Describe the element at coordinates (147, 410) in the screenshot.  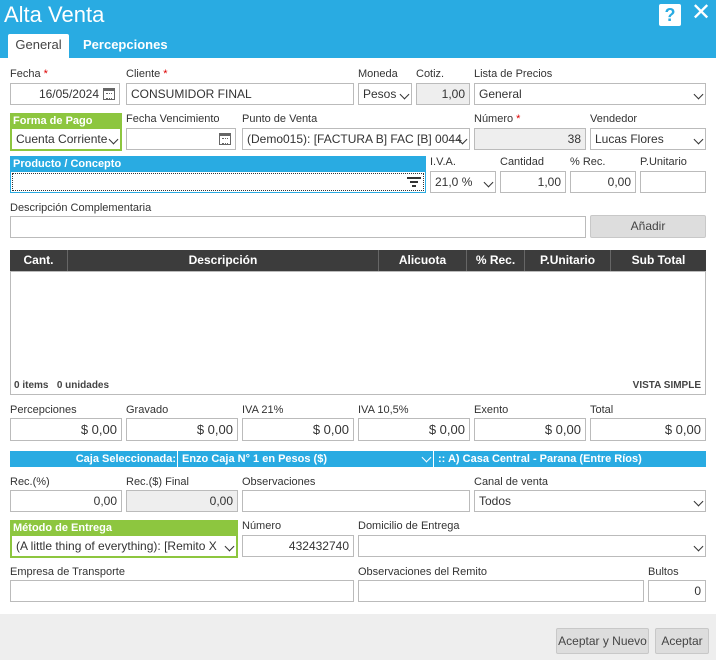
I see `gravado-label: Gravado` at that location.